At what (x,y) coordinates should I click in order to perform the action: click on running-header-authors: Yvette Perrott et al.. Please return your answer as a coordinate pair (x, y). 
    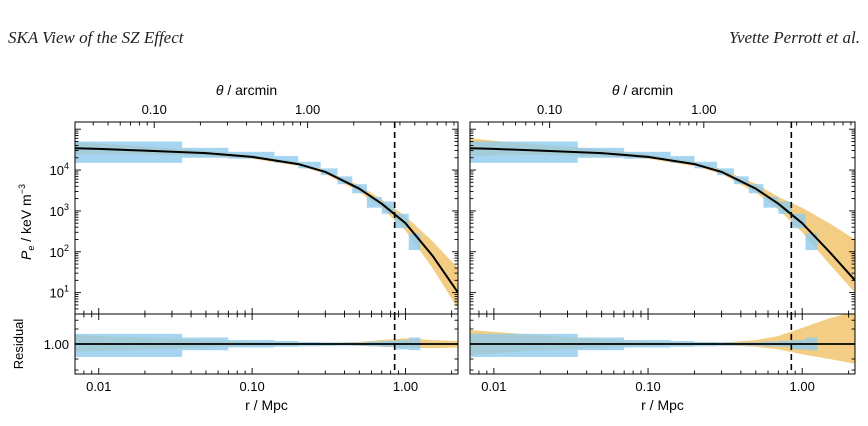
    Looking at the image, I should click on (794, 37).